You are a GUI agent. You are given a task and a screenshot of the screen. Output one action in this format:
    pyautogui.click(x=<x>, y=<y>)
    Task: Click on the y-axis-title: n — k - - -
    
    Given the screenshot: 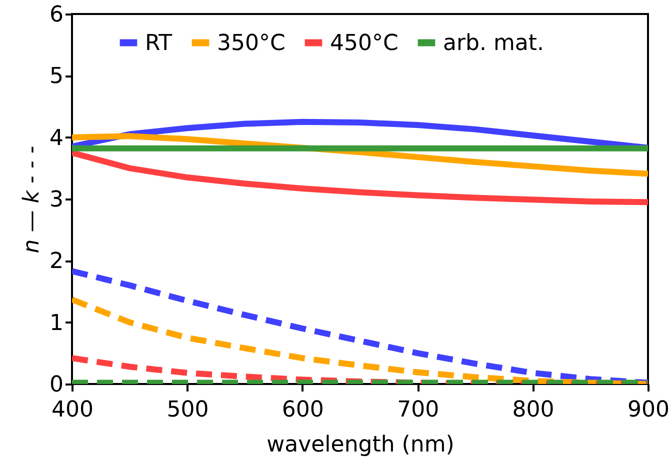 What is the action you would take?
    pyautogui.click(x=32, y=200)
    